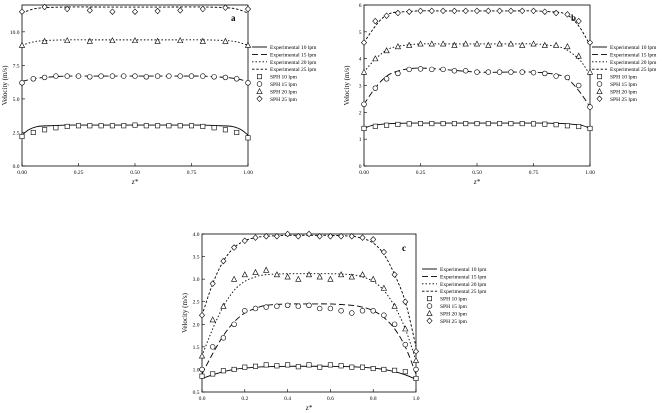 The image size is (667, 413). I want to click on x-tick-label: 0.4, so click(287, 399).